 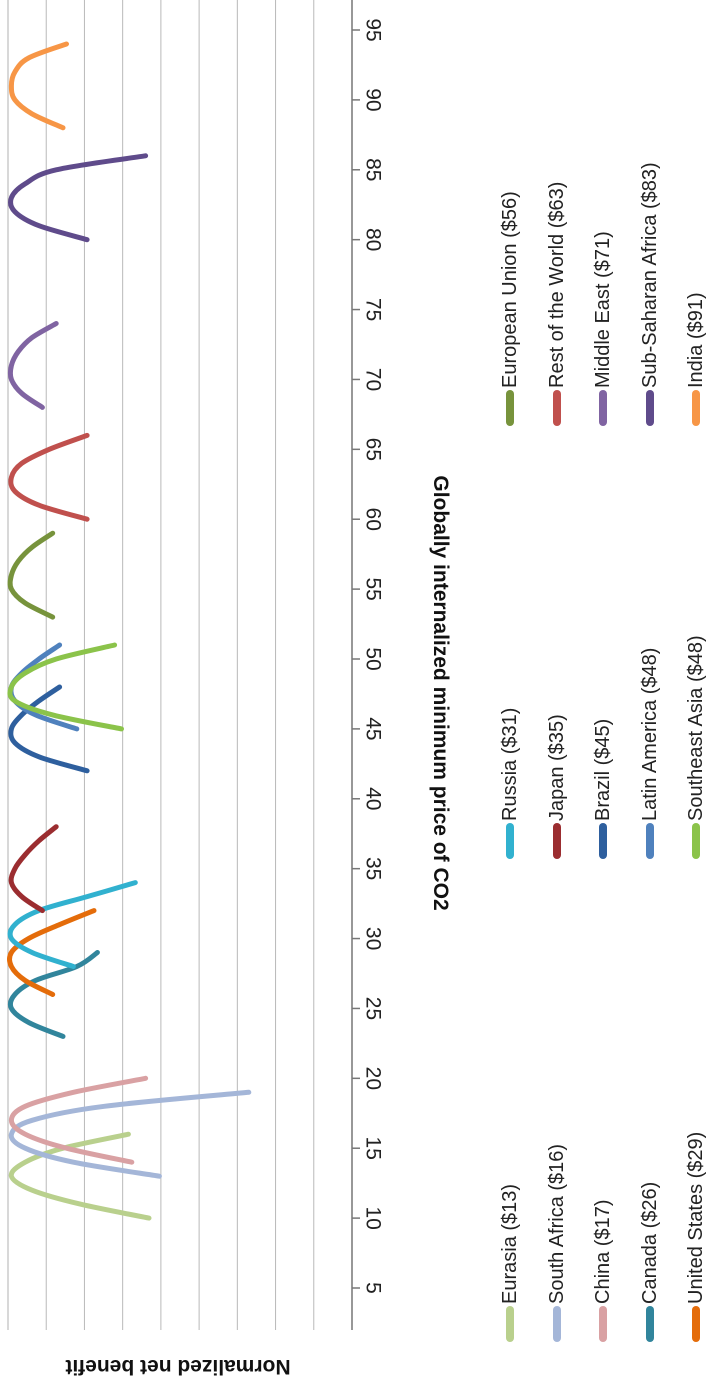 I want to click on x-tick-label: 90, so click(x=373, y=99).